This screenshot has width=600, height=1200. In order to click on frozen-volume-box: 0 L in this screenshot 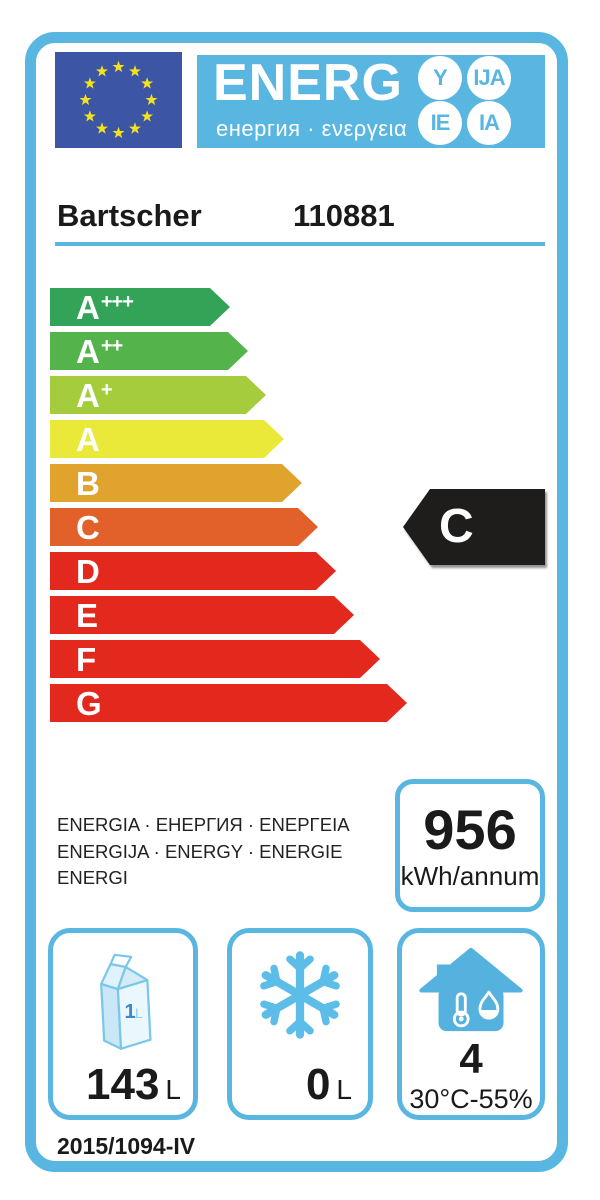, I will do `click(300, 1024)`.